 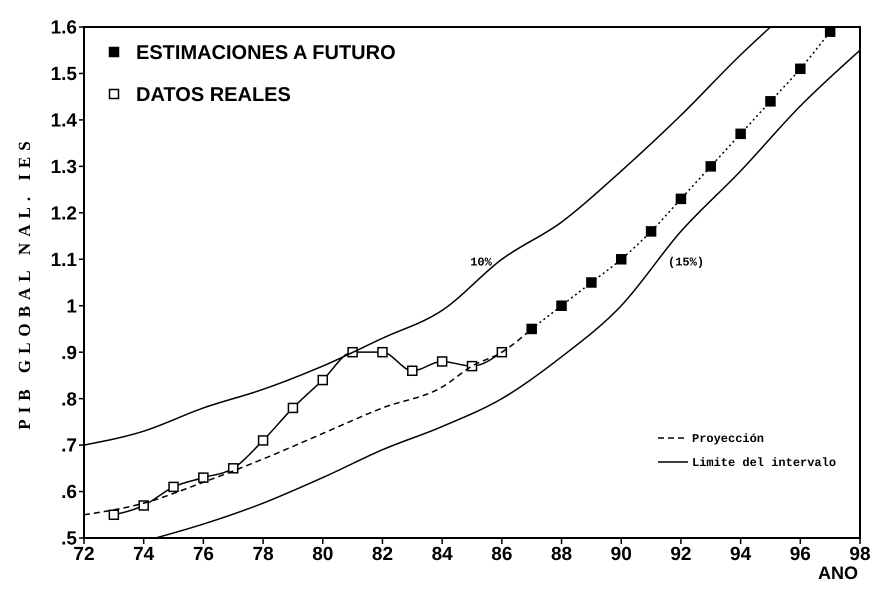 What do you see at coordinates (84, 554) in the screenshot?
I see `x-tick-label: 72` at bounding box center [84, 554].